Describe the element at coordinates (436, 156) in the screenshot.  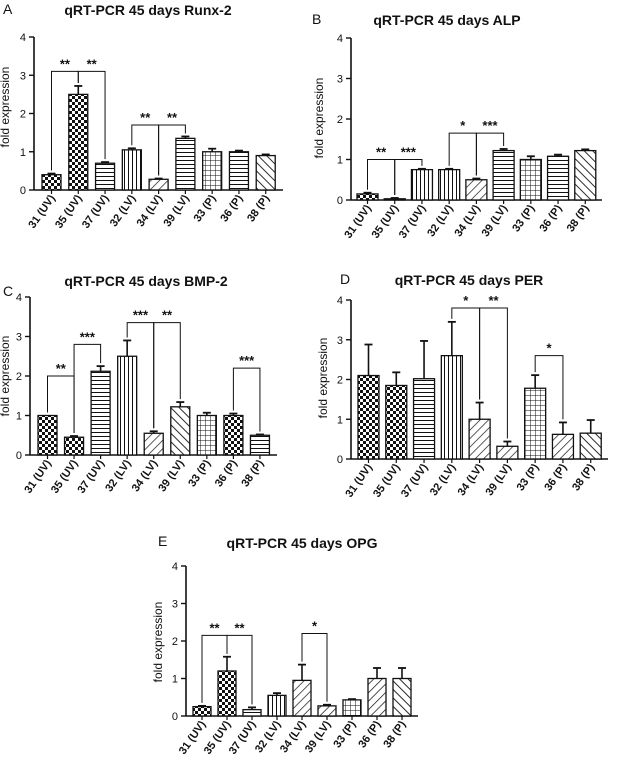
I see `significance-annotations: ** **** ***` at that location.